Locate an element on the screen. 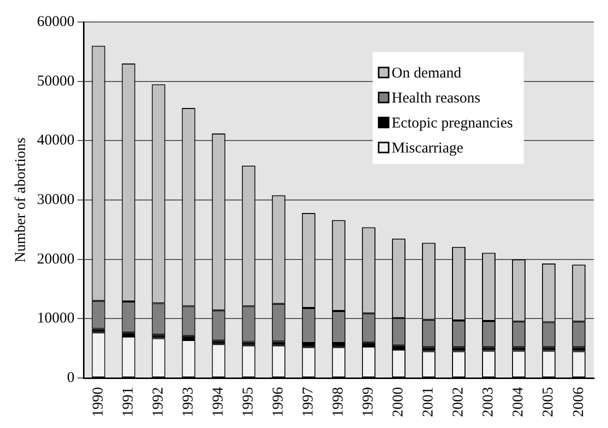  legend-label: Ectopic pregnancies is located at coordinates (452, 123).